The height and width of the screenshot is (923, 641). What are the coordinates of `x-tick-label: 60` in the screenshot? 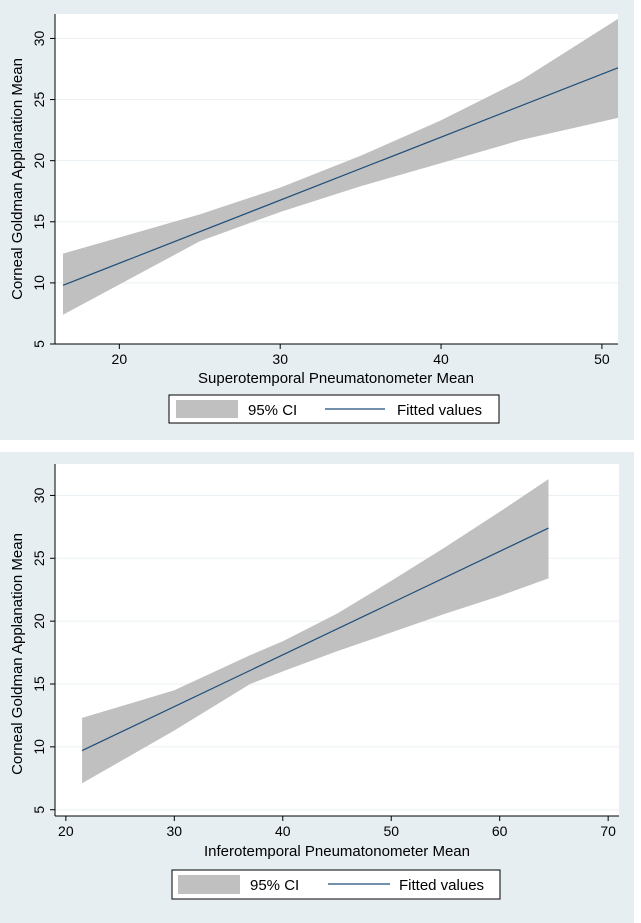 It's located at (500, 831).